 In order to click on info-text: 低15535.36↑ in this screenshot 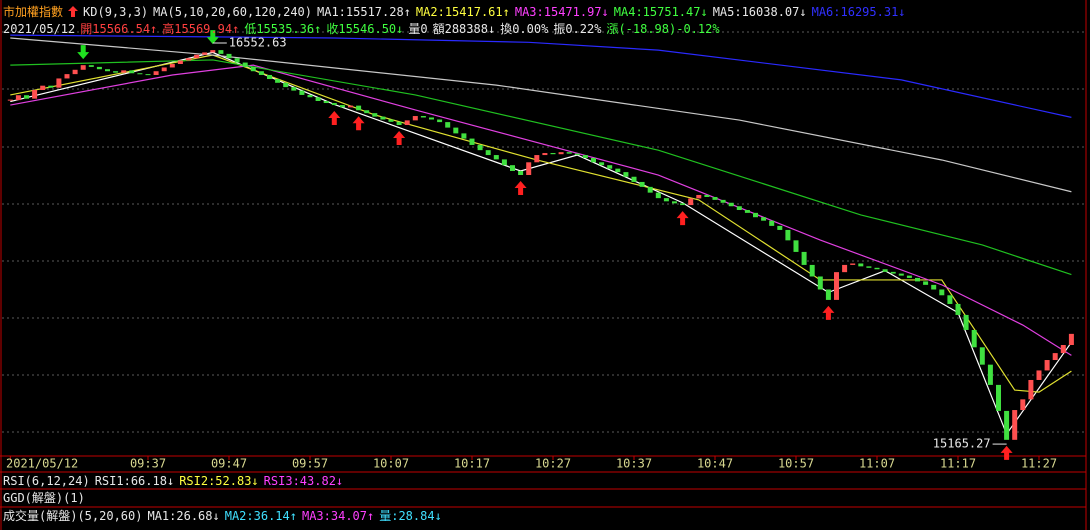, I will do `click(283, 29)`.